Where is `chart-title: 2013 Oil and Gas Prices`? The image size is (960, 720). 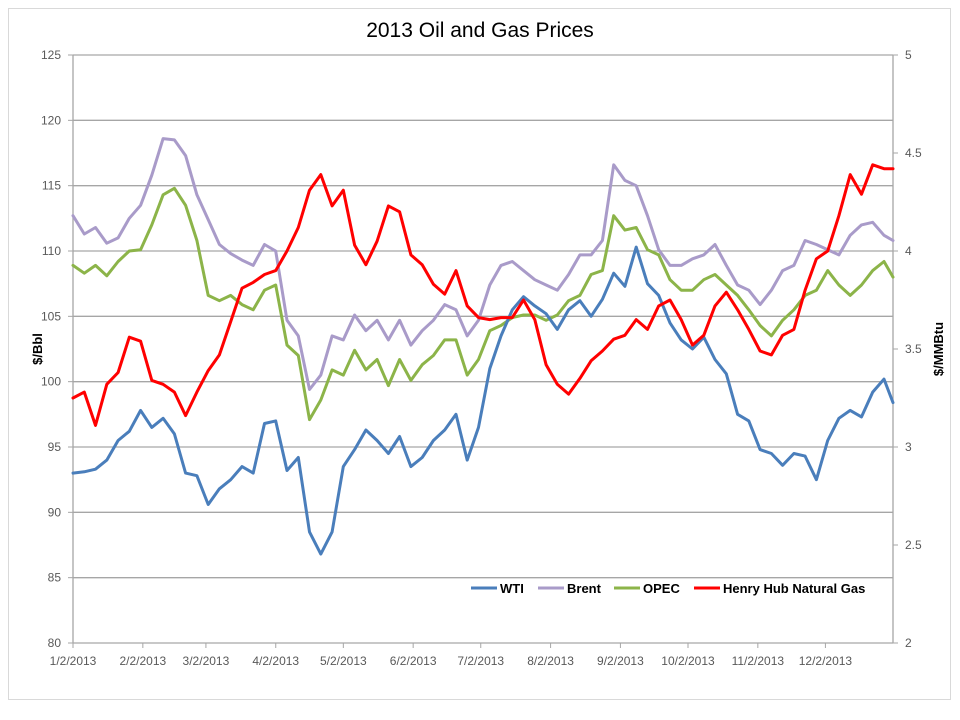
chart-title: 2013 Oil and Gas Prices is located at coordinates (480, 30).